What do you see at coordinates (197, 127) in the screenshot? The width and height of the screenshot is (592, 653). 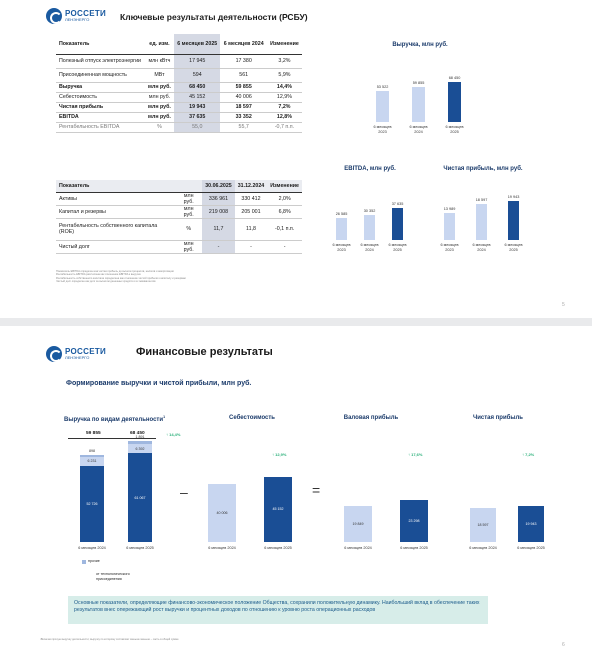 I see `row-value-2025: 55,0` at bounding box center [197, 127].